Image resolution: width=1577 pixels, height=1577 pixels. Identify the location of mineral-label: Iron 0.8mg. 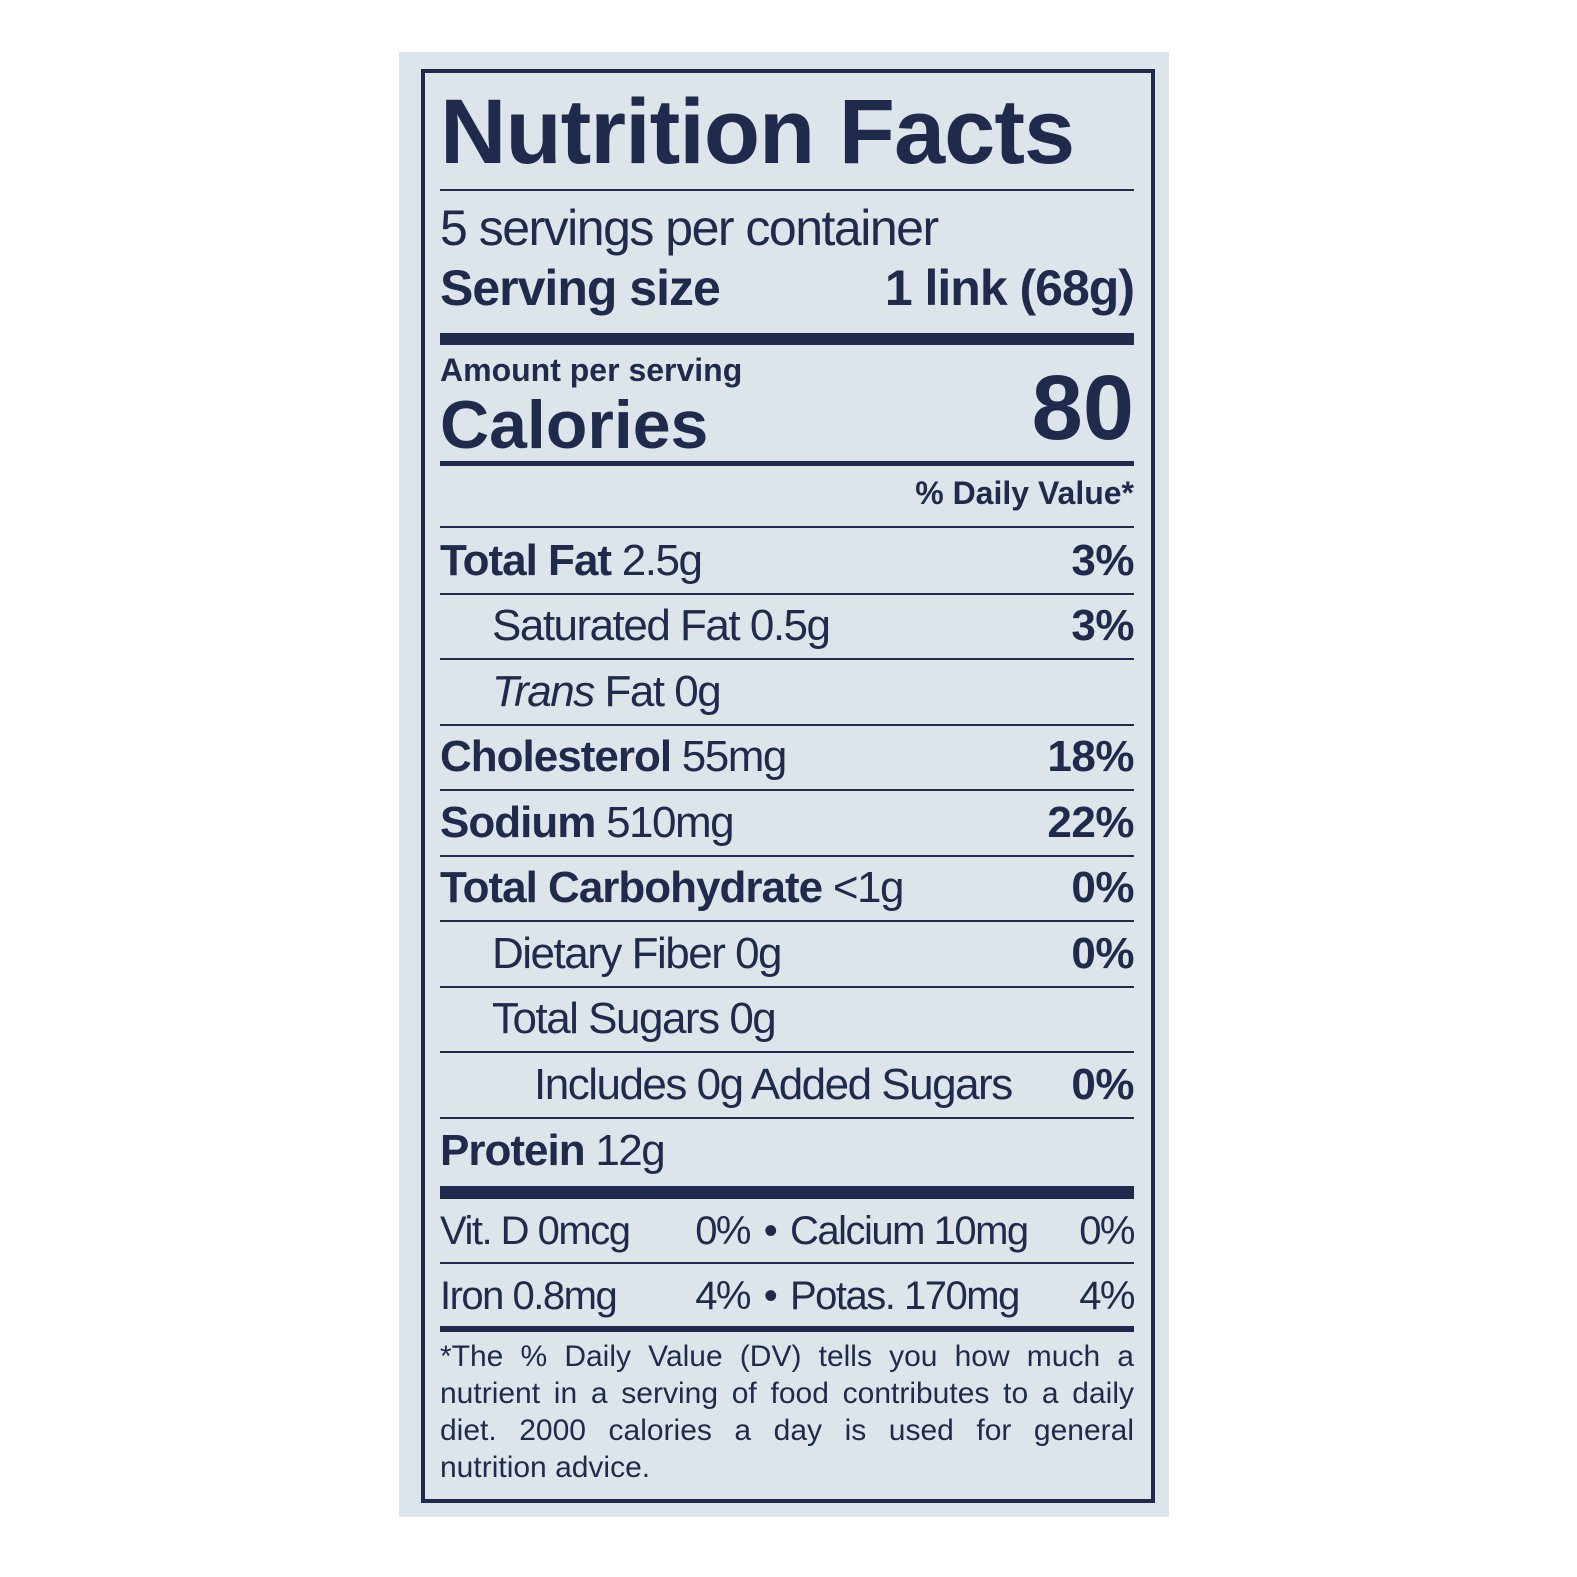
(529, 1296).